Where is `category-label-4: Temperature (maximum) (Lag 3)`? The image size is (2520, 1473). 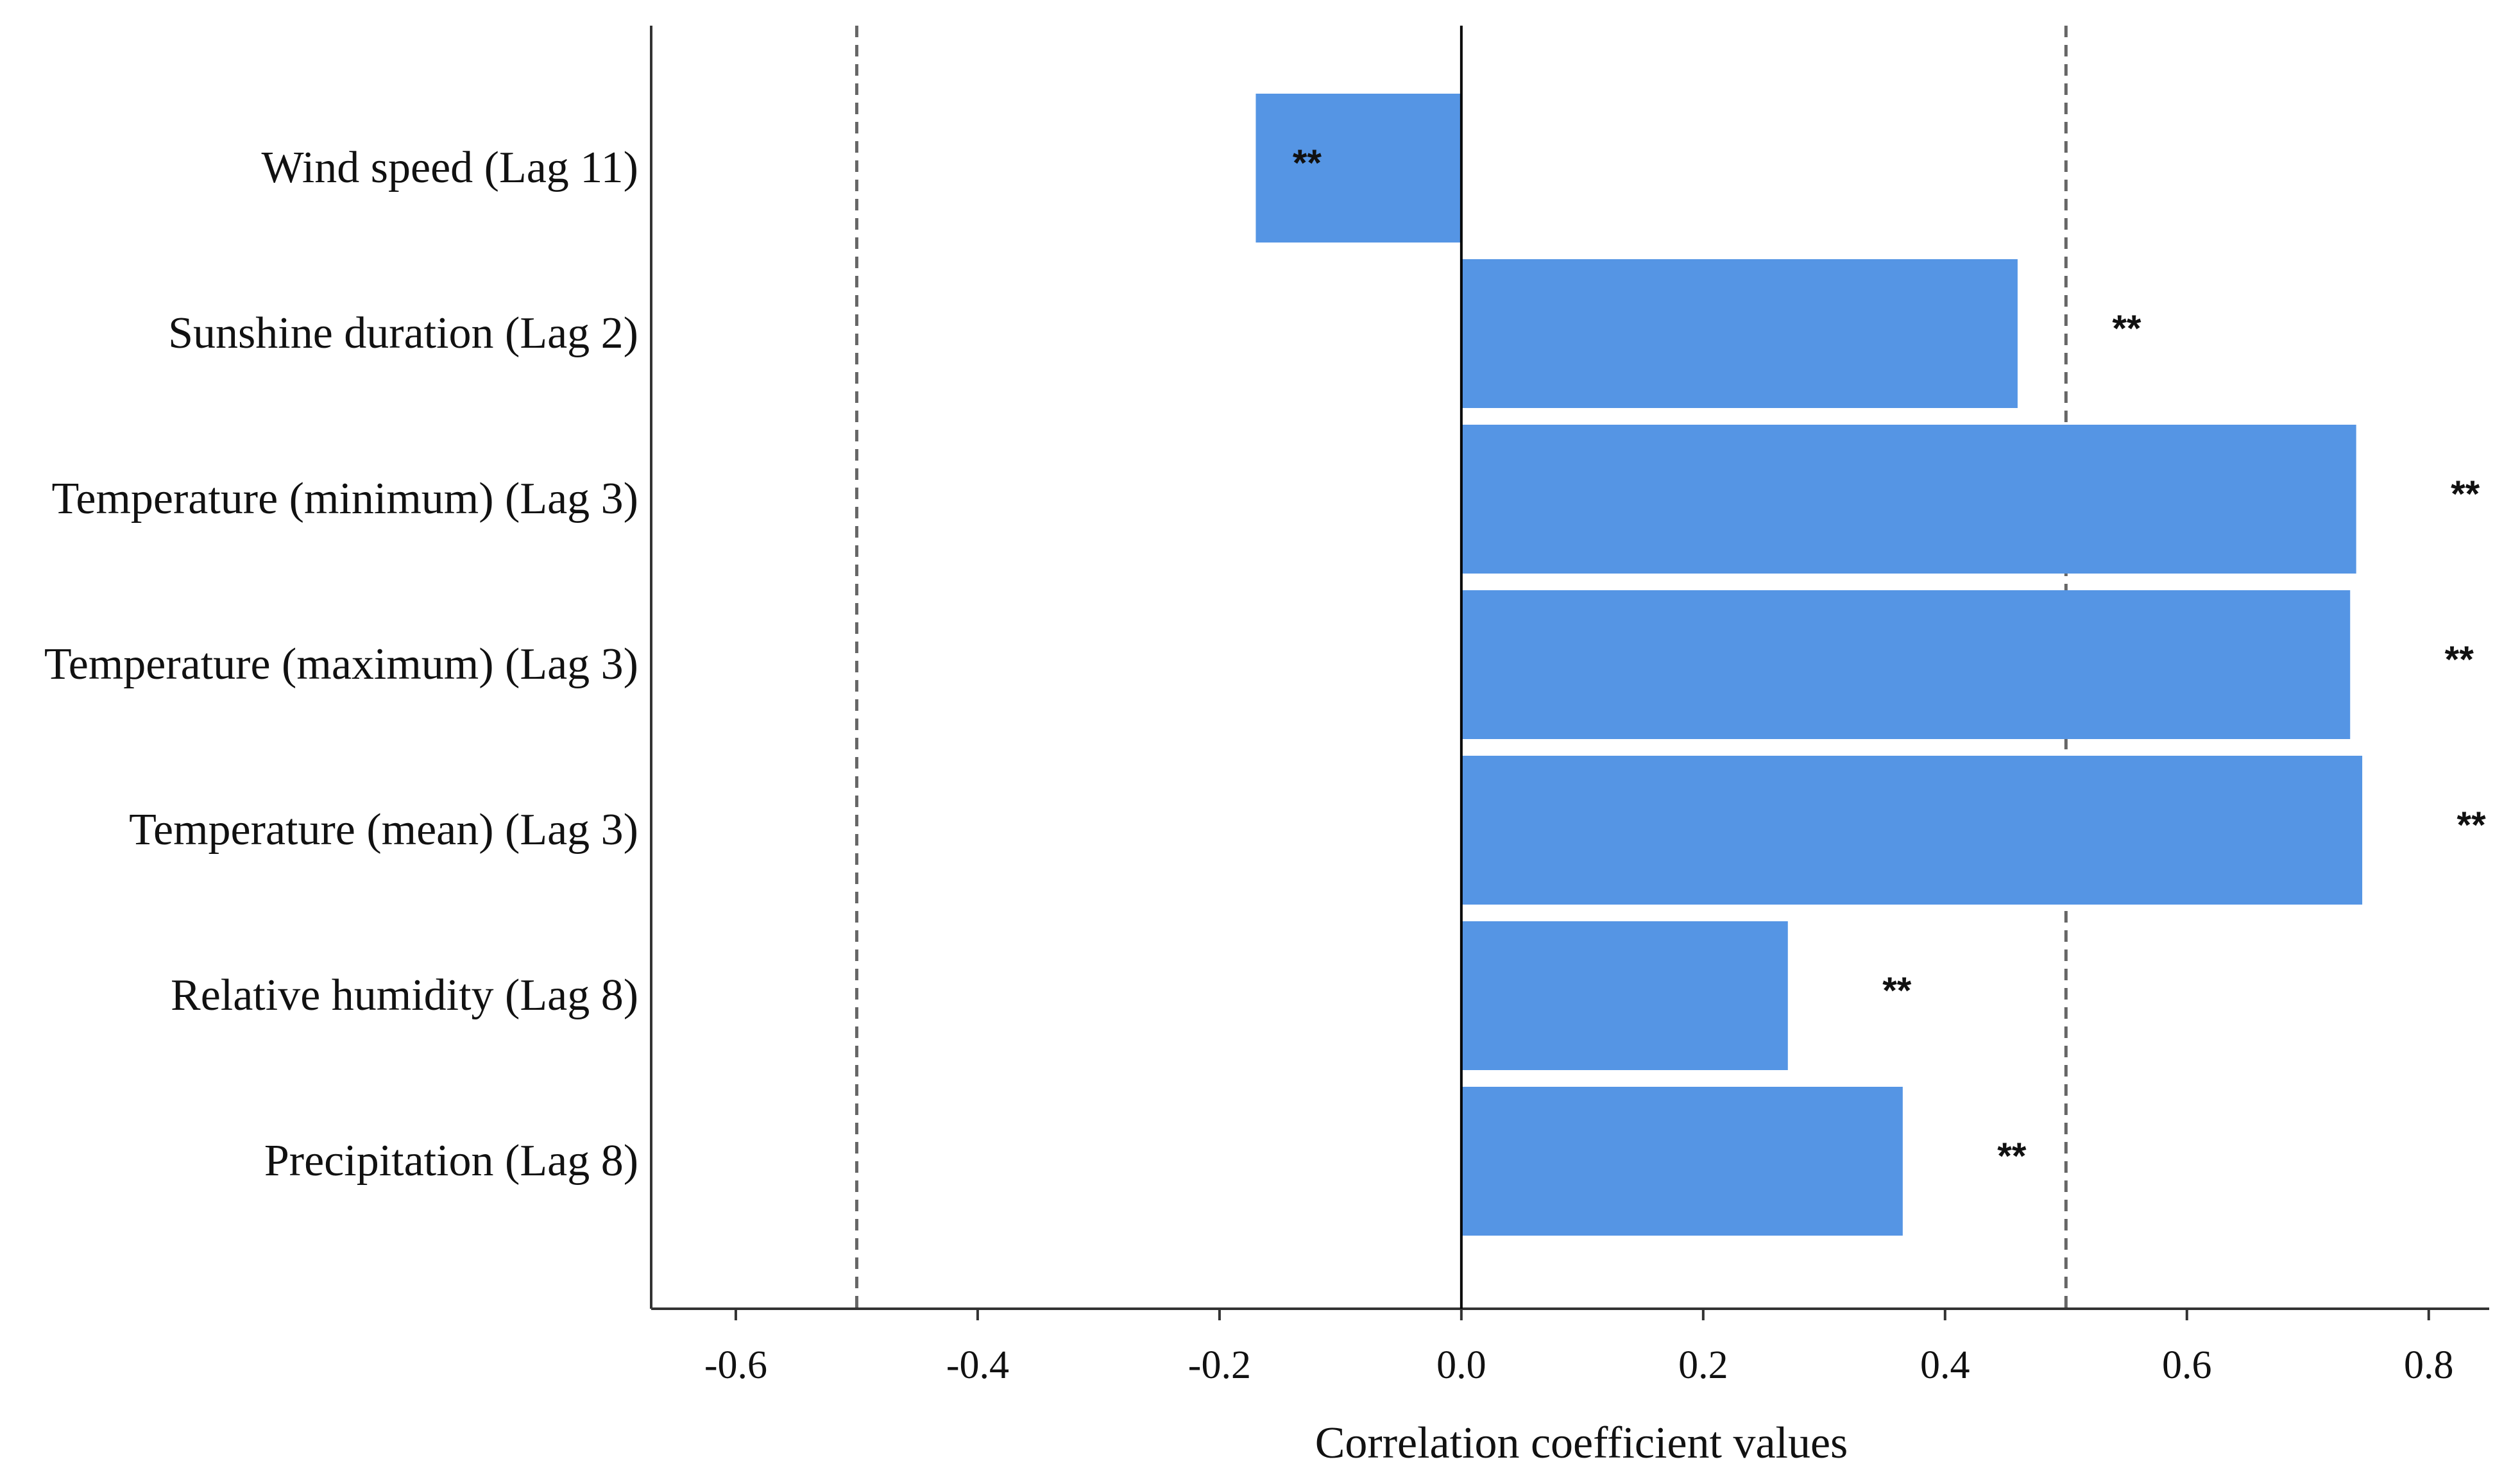
category-label-4: Temperature (maximum) (Lag 3) is located at coordinates (341, 664).